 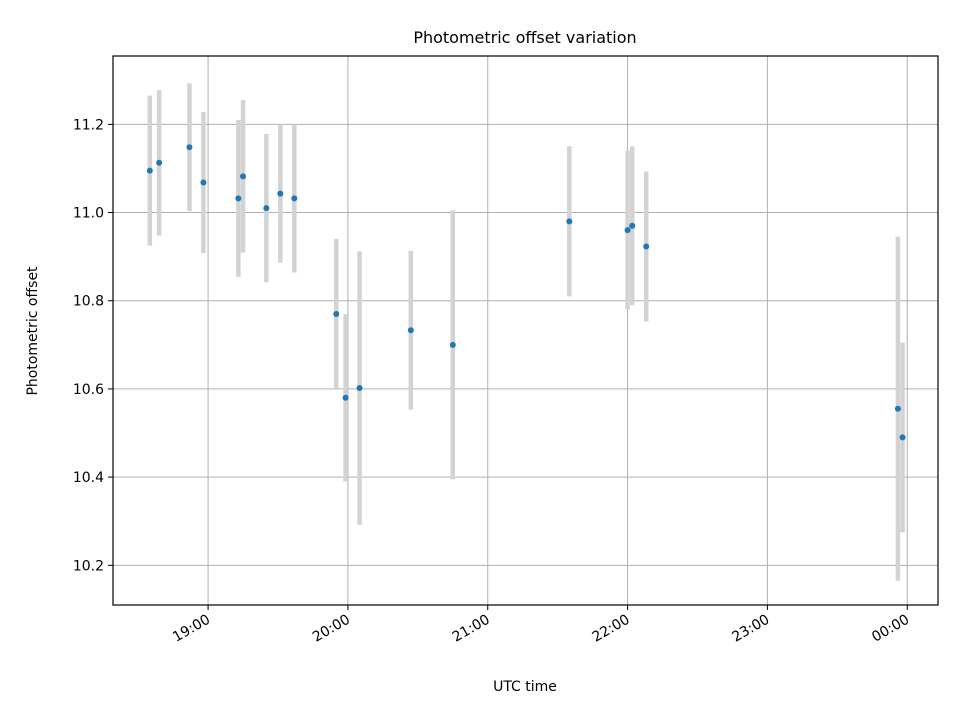 I want to click on x-axis-label: UTC time, so click(x=525, y=687).